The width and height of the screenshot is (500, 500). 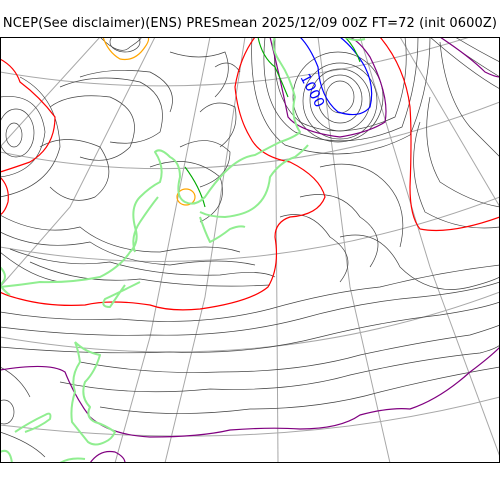 I want to click on contour-orange, so click(x=149, y=121).